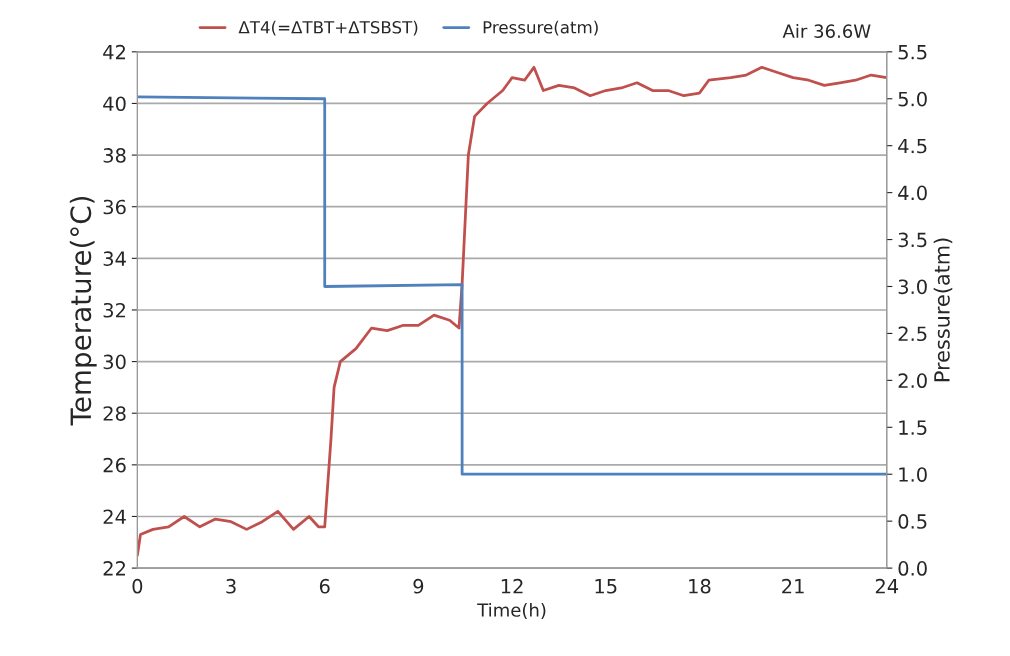 The image size is (1010, 656). Describe the element at coordinates (912, 146) in the screenshot. I see `y2-tick-label: 4.5` at that location.